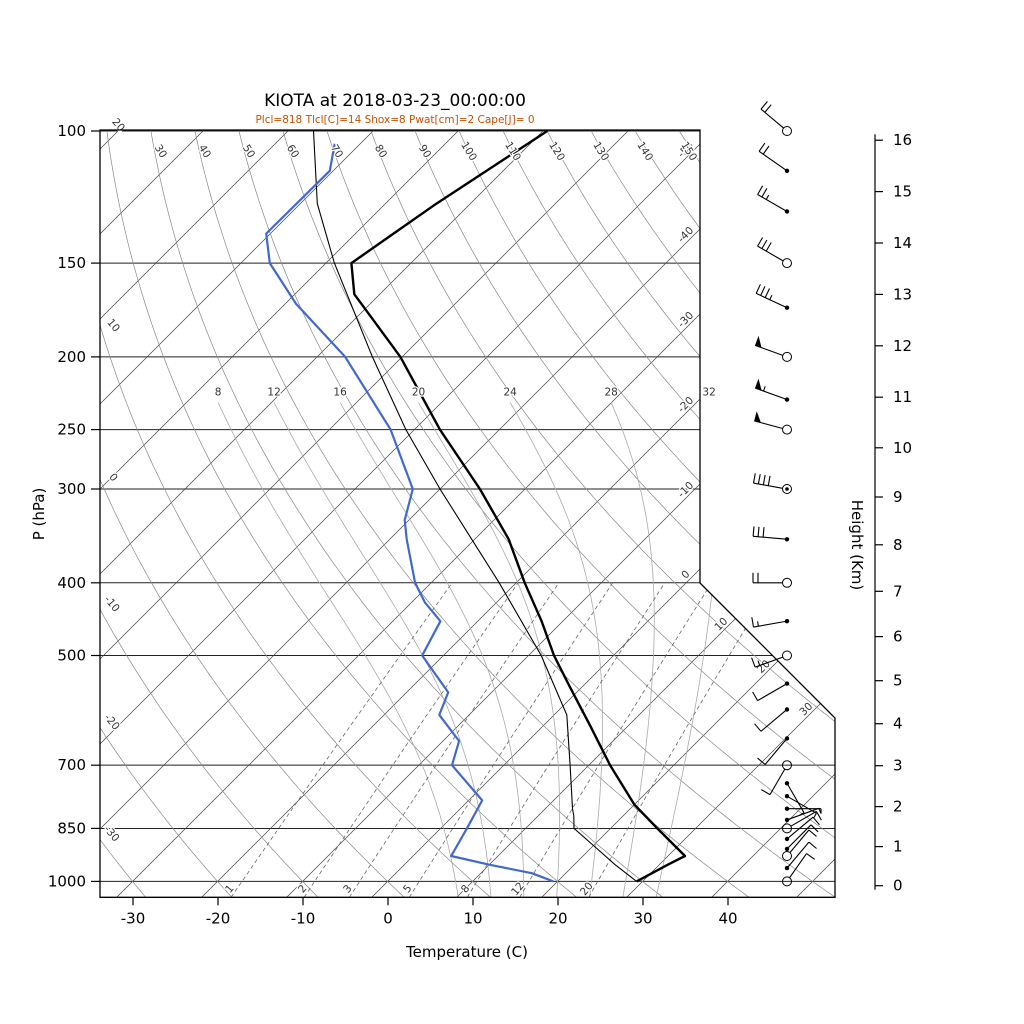  What do you see at coordinates (902, 243) in the screenshot?
I see `svg-text: 14` at bounding box center [902, 243].